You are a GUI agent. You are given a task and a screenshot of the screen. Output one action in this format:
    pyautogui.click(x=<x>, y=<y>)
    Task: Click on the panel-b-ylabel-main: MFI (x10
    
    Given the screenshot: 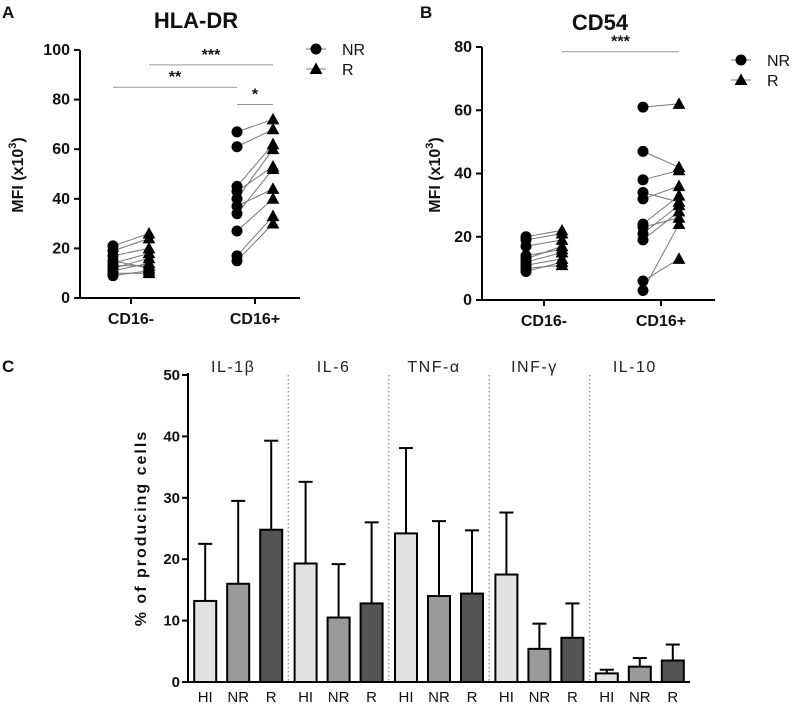 What is the action you would take?
    pyautogui.click(x=435, y=181)
    